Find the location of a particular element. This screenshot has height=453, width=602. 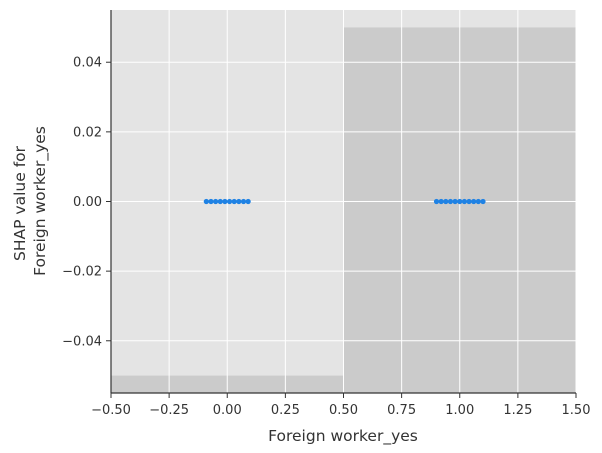

y-tick-label: 0.00 is located at coordinates (87, 202).